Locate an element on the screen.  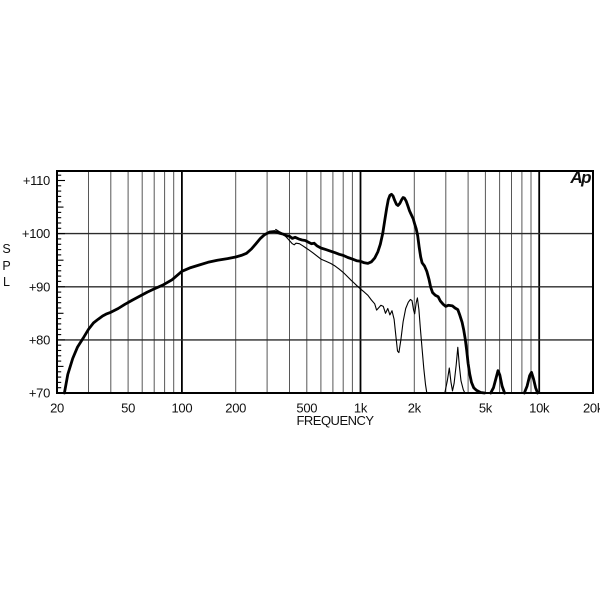
y-axis-tick-label: +100 is located at coordinates (36, 233).